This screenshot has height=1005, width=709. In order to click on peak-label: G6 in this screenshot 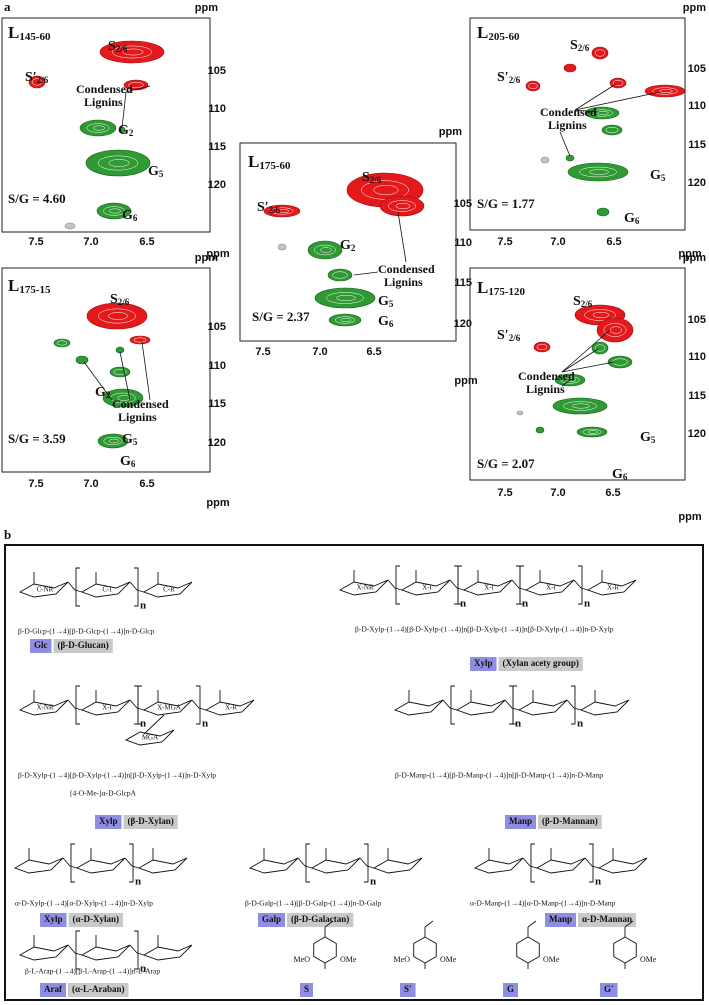, I will do `click(386, 321)`.